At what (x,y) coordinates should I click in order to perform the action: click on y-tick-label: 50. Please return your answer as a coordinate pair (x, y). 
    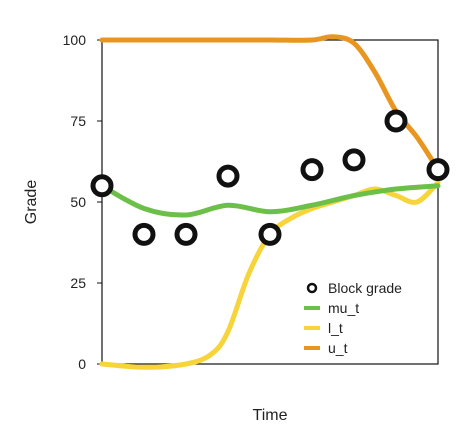
    Looking at the image, I should click on (78, 202).